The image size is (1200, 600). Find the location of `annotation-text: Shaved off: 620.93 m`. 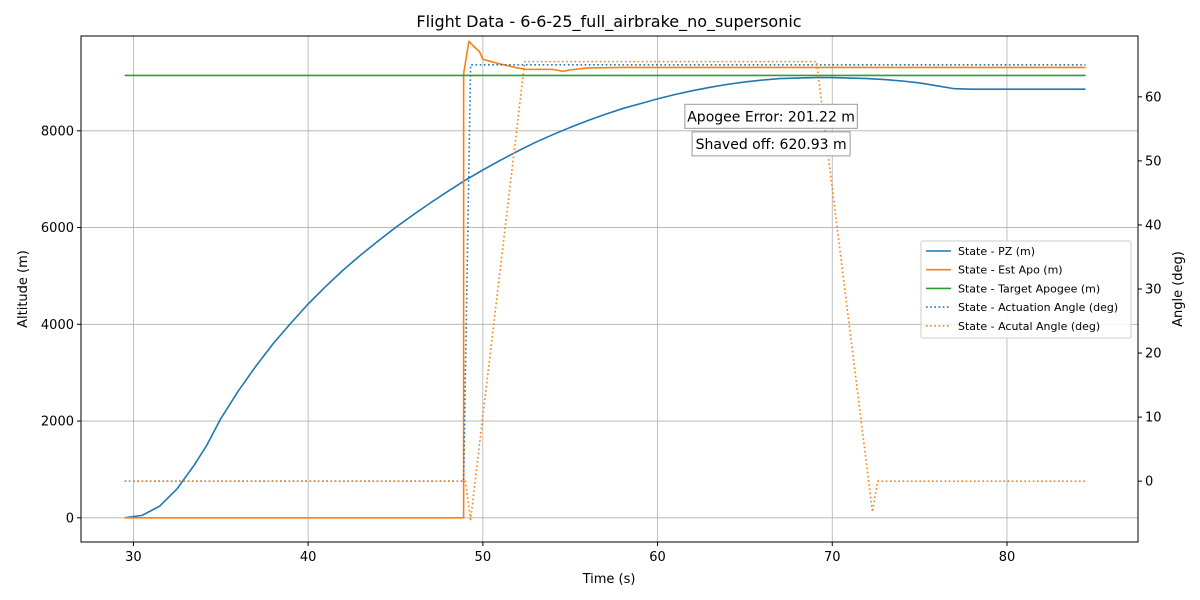

annotation-text: Shaved off: 620.93 m is located at coordinates (771, 145).